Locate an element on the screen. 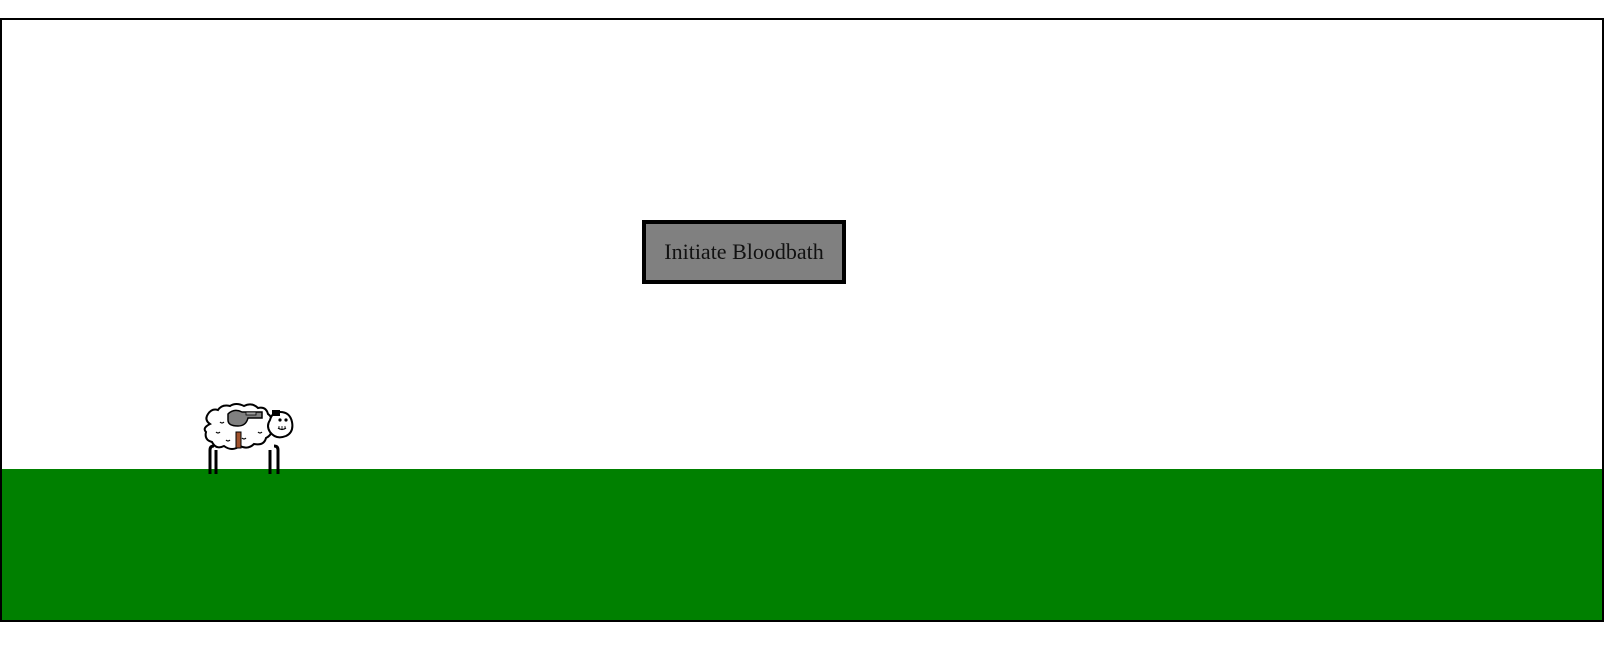 This screenshot has width=1620, height=645. sheep-legs is located at coordinates (244, 459).